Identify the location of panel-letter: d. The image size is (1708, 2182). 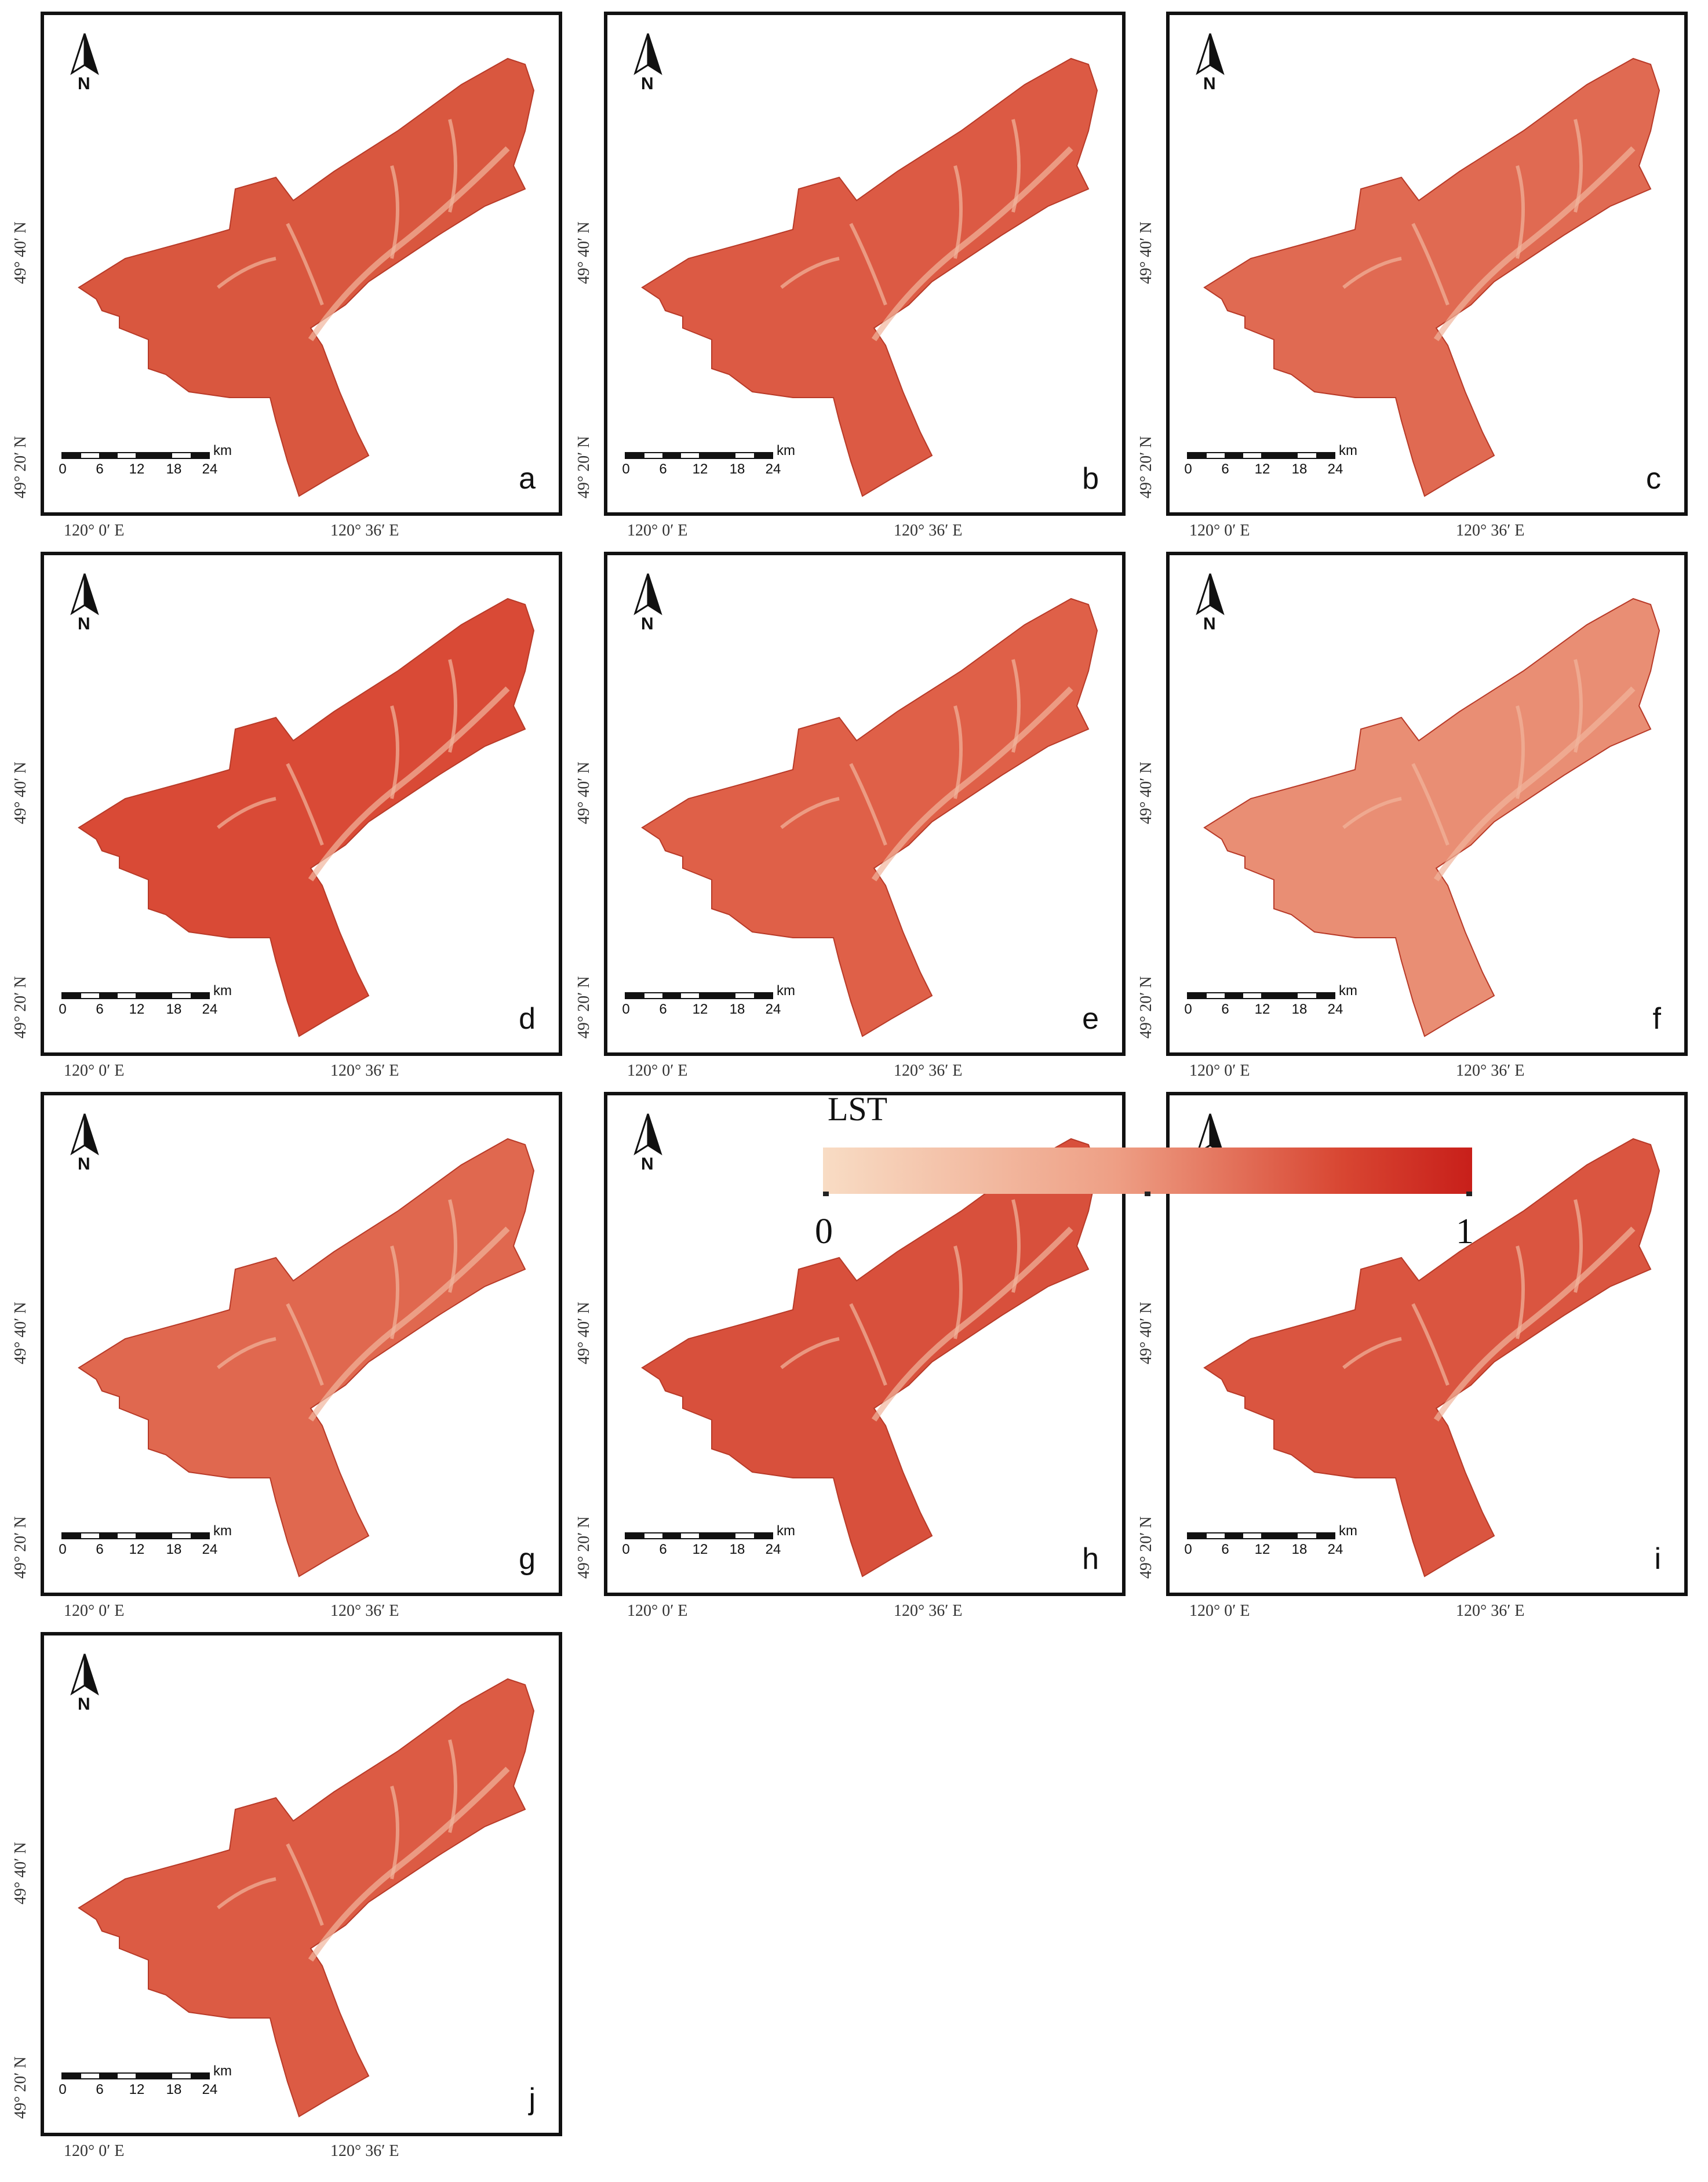
(527, 1019).